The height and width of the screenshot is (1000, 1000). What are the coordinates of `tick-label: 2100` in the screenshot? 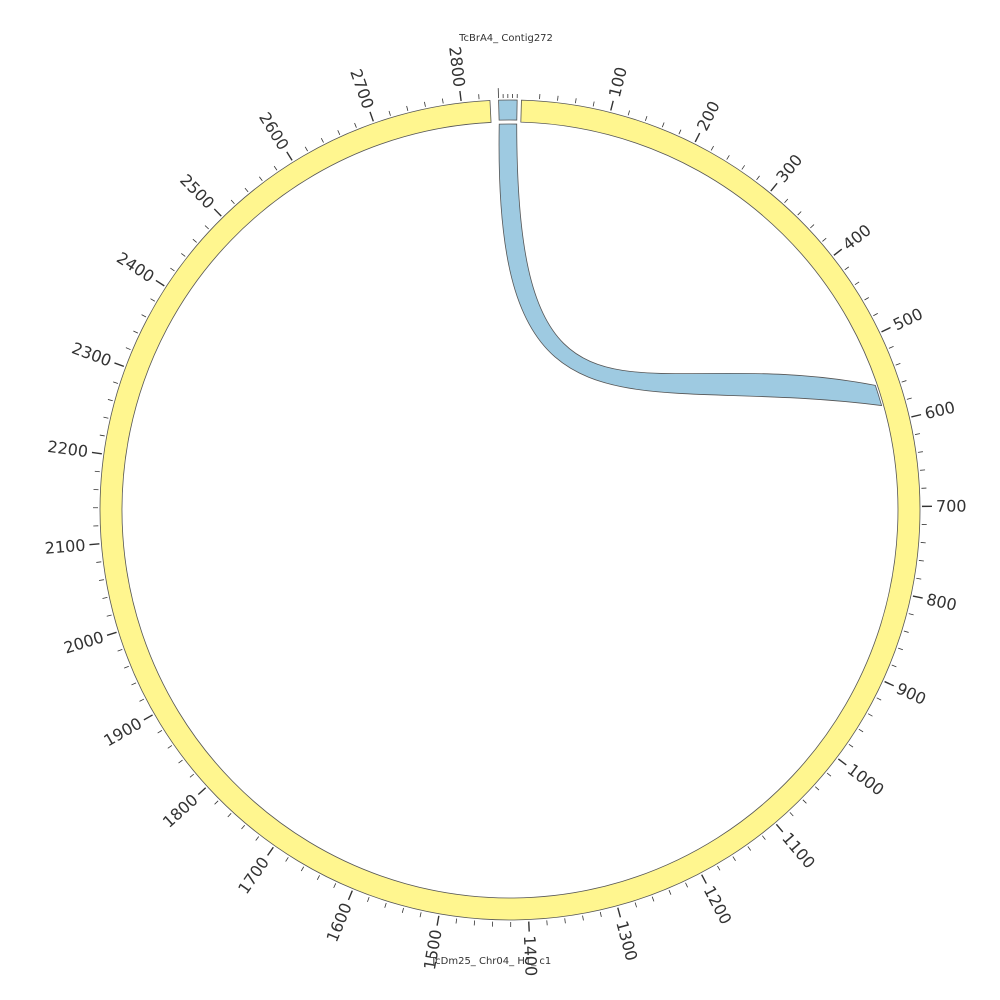 It's located at (65, 547).